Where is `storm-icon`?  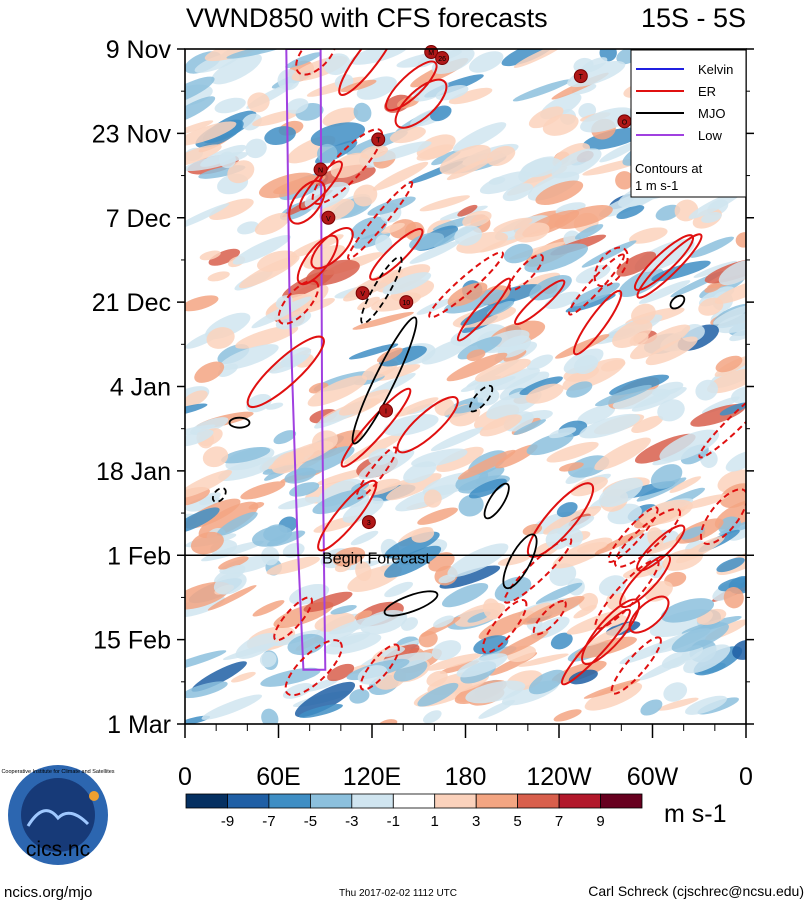
storm-icon is located at coordinates (328, 217).